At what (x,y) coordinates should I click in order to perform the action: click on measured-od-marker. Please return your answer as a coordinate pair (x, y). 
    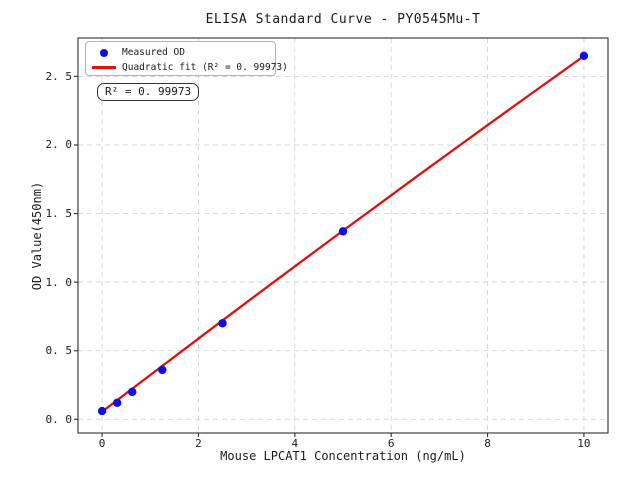
    Looking at the image, I should click on (104, 52).